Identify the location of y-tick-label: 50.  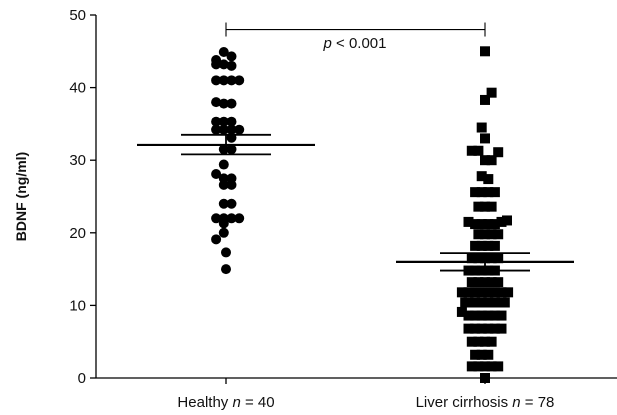
(77, 15).